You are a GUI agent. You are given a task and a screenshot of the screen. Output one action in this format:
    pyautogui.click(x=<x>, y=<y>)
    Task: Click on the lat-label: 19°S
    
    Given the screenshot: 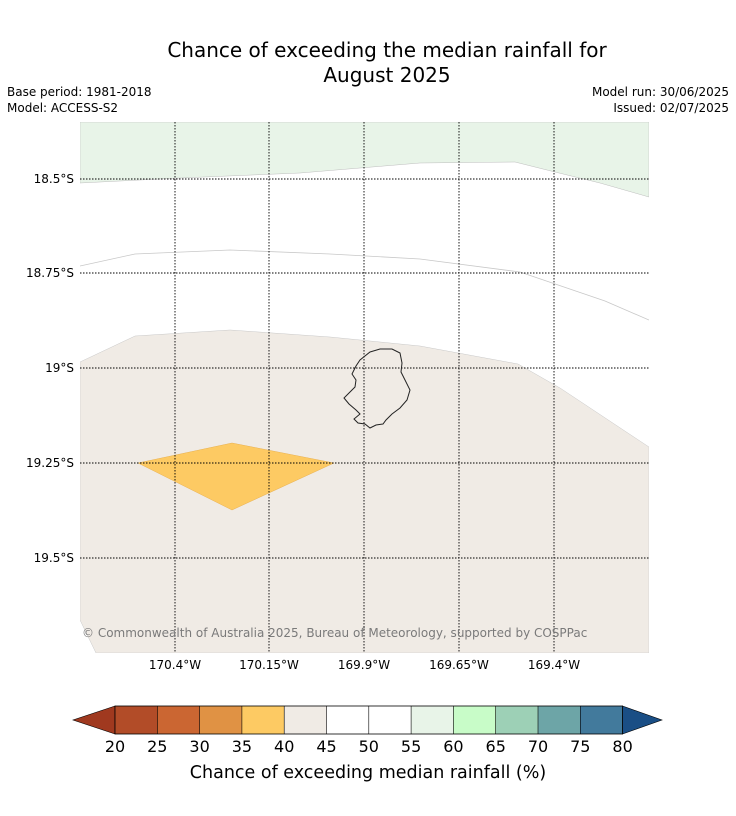 What is the action you would take?
    pyautogui.click(x=59, y=368)
    